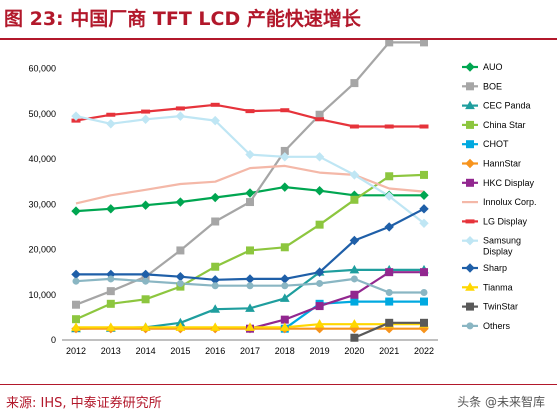  Describe the element at coordinates (470, 144) in the screenshot. I see `legend-marker-chot` at that location.